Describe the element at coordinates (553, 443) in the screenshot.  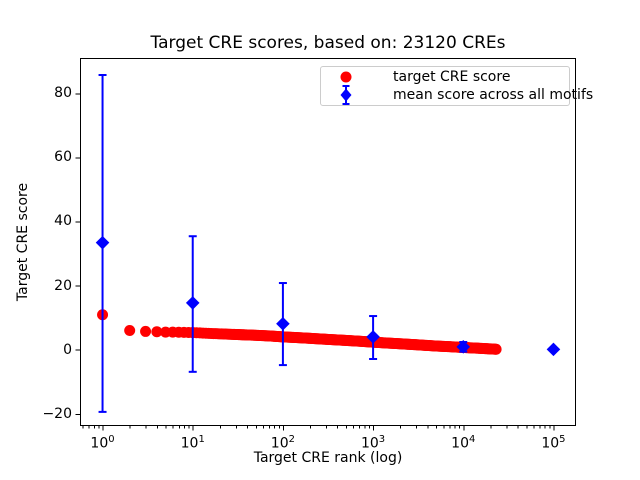
I see `x-tick-label: 10⁵` at that location.